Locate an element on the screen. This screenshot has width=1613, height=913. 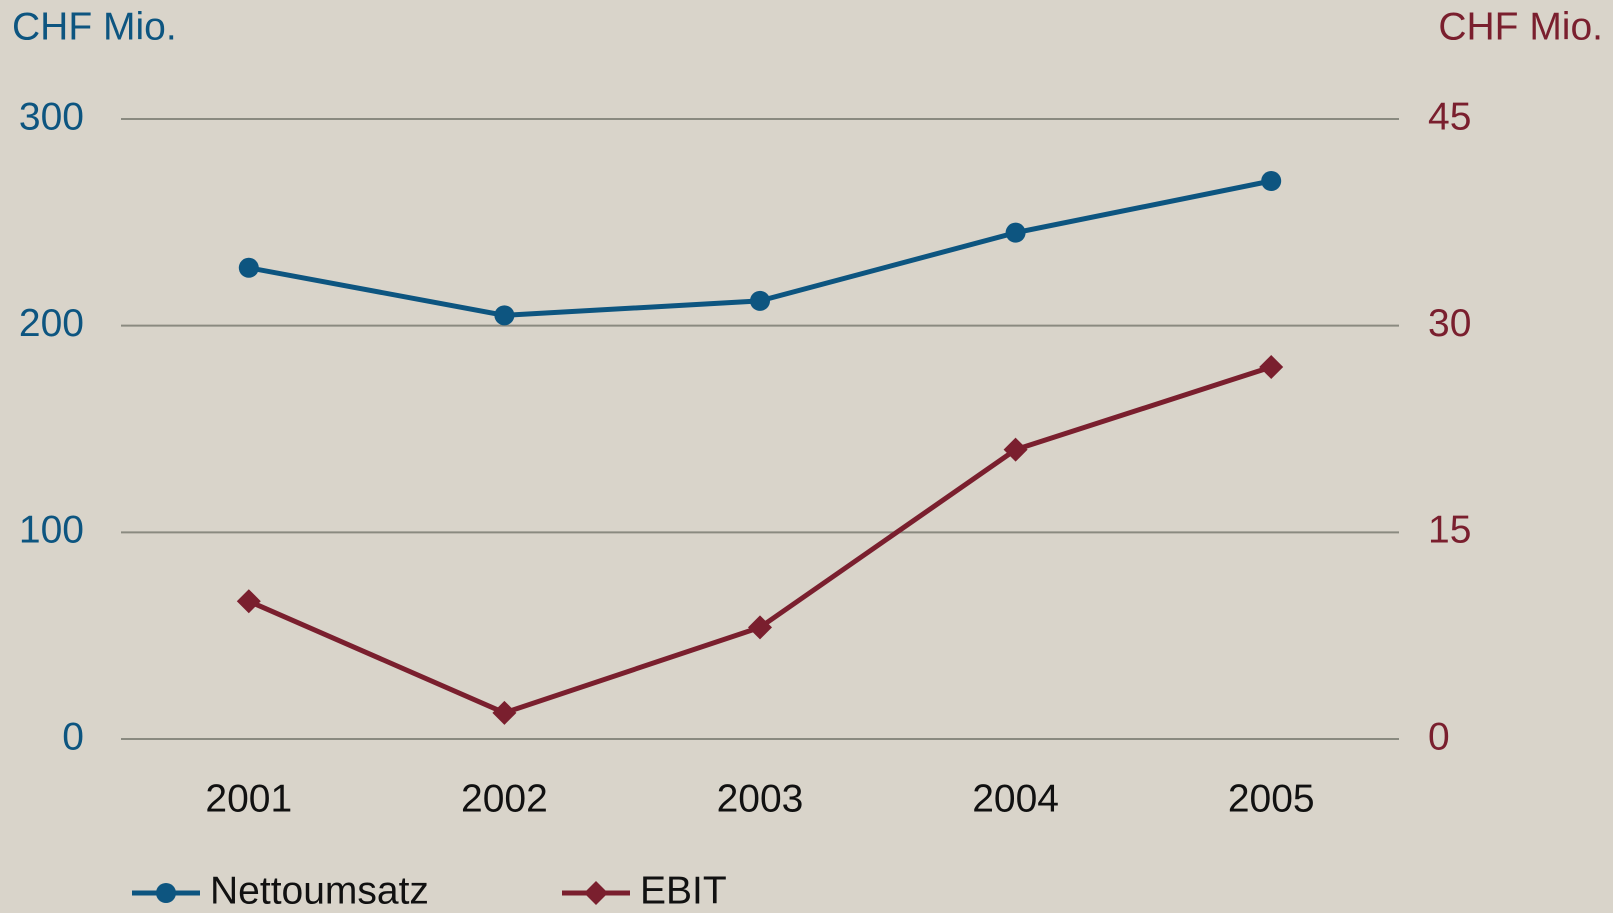
x-tick-label: 2004 is located at coordinates (1015, 798).